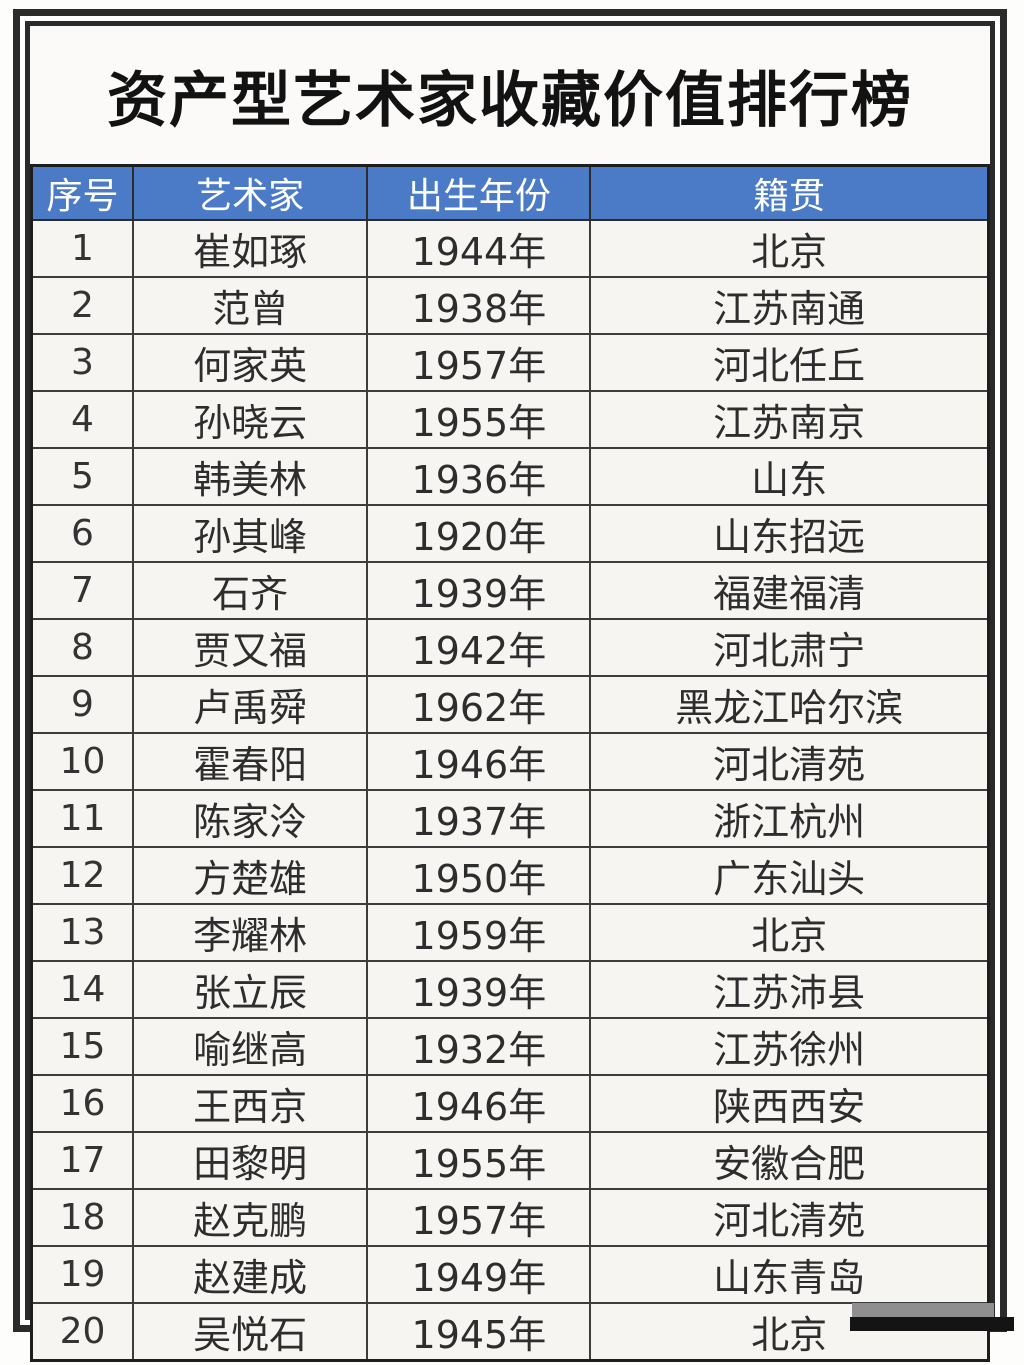 The width and height of the screenshot is (1024, 1365). I want to click on table-row: 18 赵克鹏 1957年 河北清苑, so click(510, 1217).